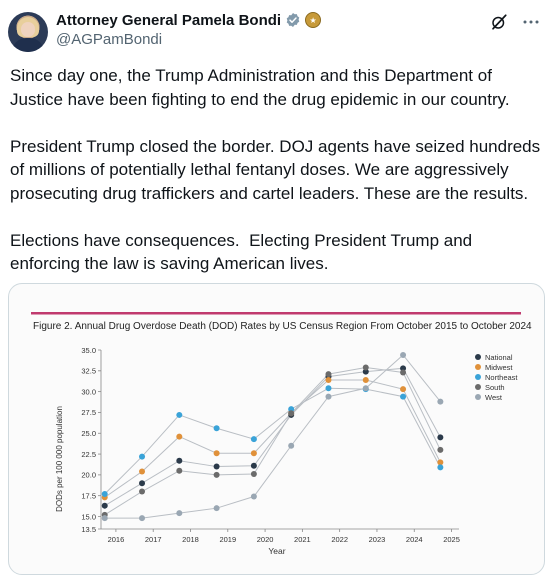  What do you see at coordinates (88, 433) in the screenshot?
I see `y-tick-label: 25.0` at bounding box center [88, 433].